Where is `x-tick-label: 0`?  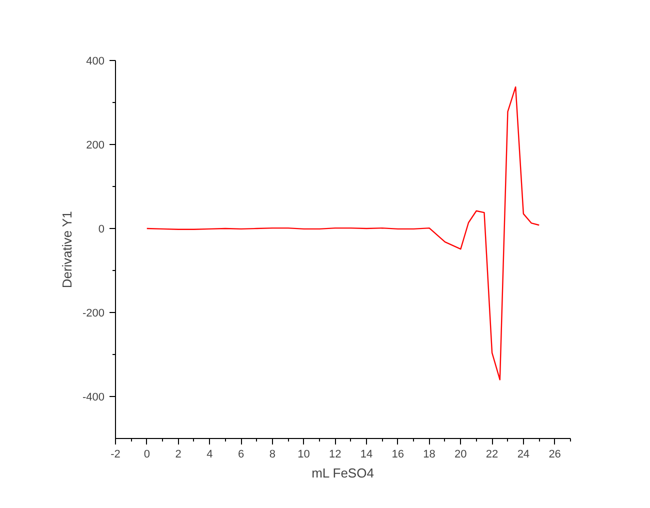
x-tick-label: 0 is located at coordinates (147, 454).